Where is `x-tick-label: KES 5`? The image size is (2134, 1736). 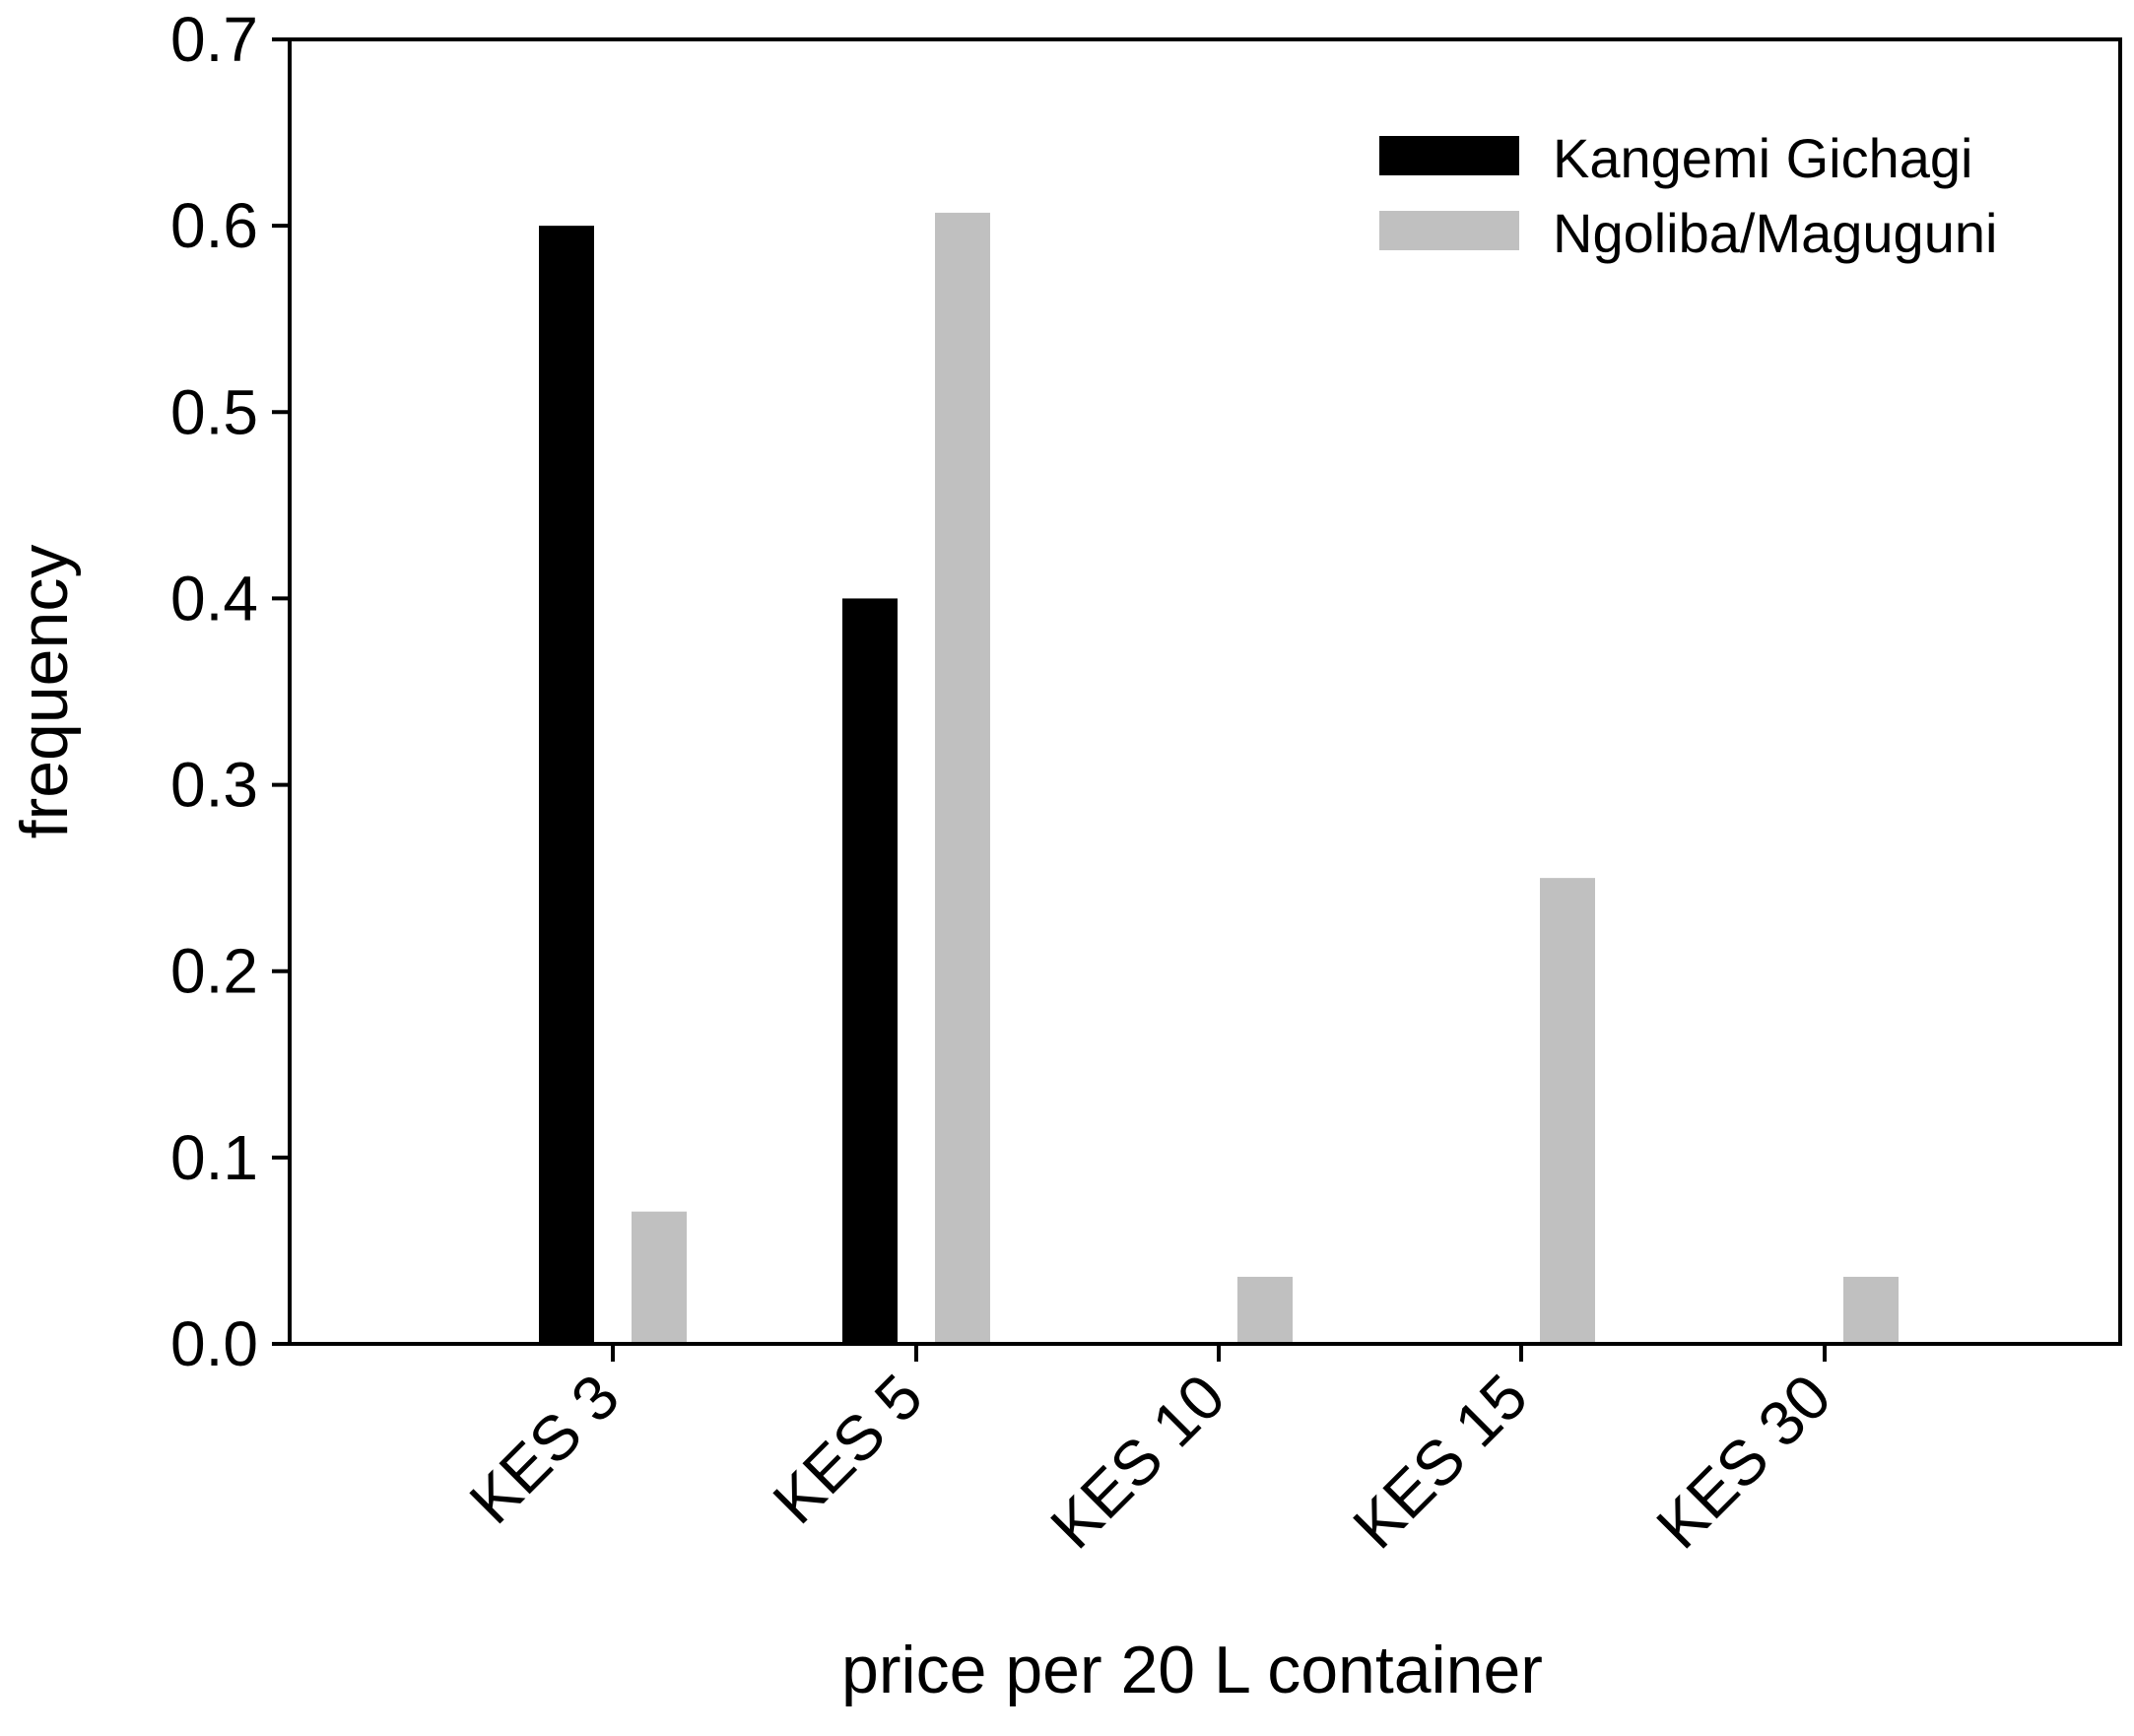
x-tick-label: KES 5 is located at coordinates (848, 1449).